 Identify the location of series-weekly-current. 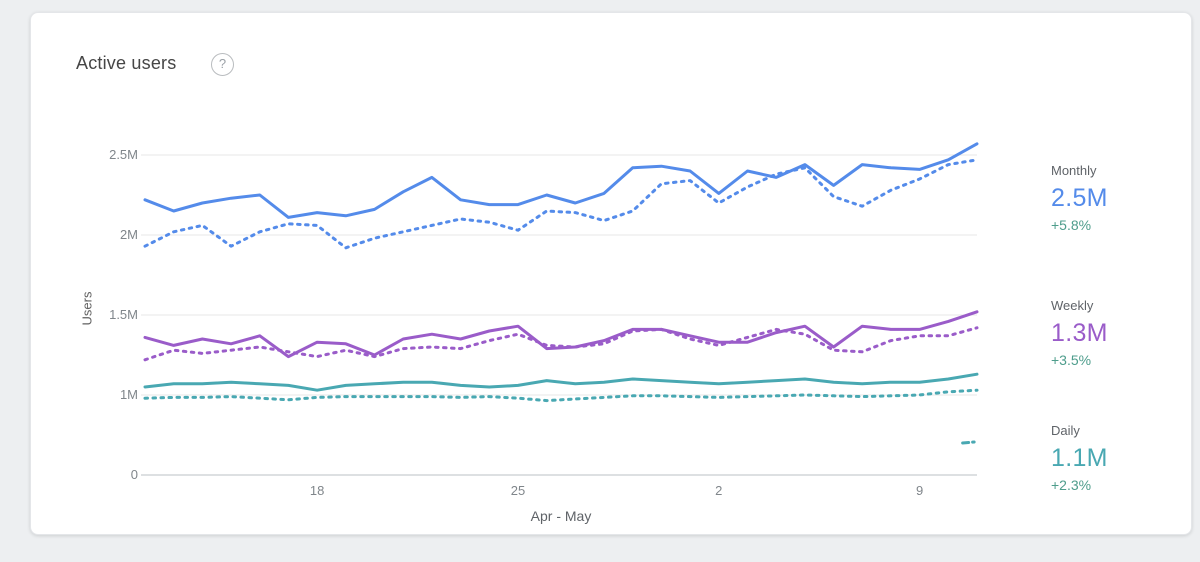
(561, 334).